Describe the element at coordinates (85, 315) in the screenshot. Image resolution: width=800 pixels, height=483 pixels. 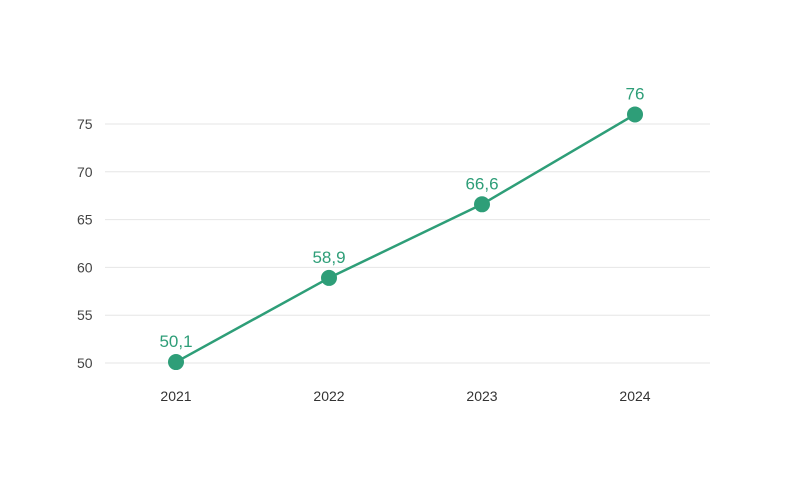
I see `y-tick-label-55: 55` at that location.